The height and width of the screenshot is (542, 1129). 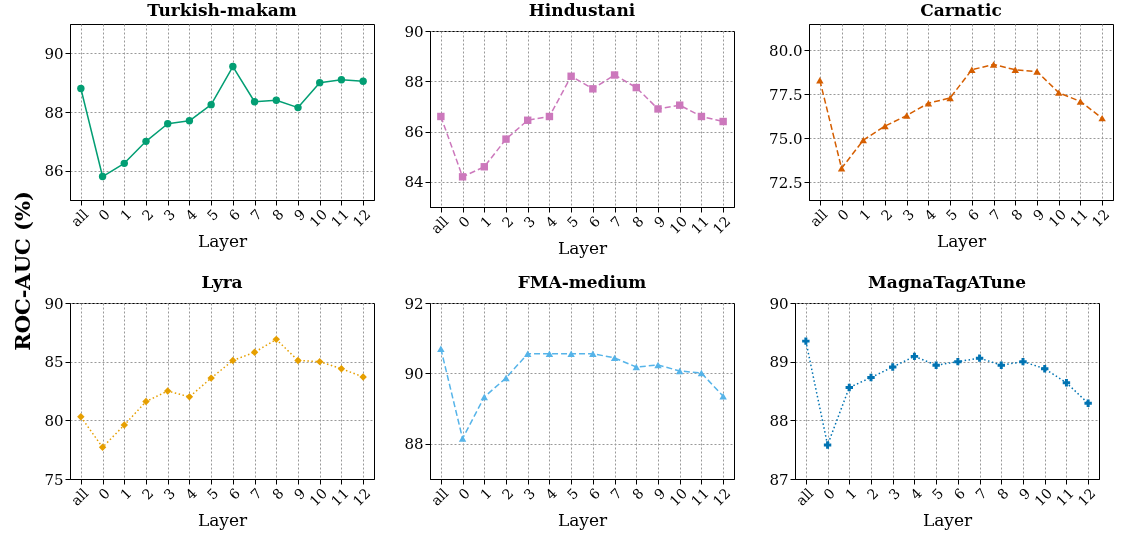 I want to click on y-tick-label: 75, so click(x=54, y=479).